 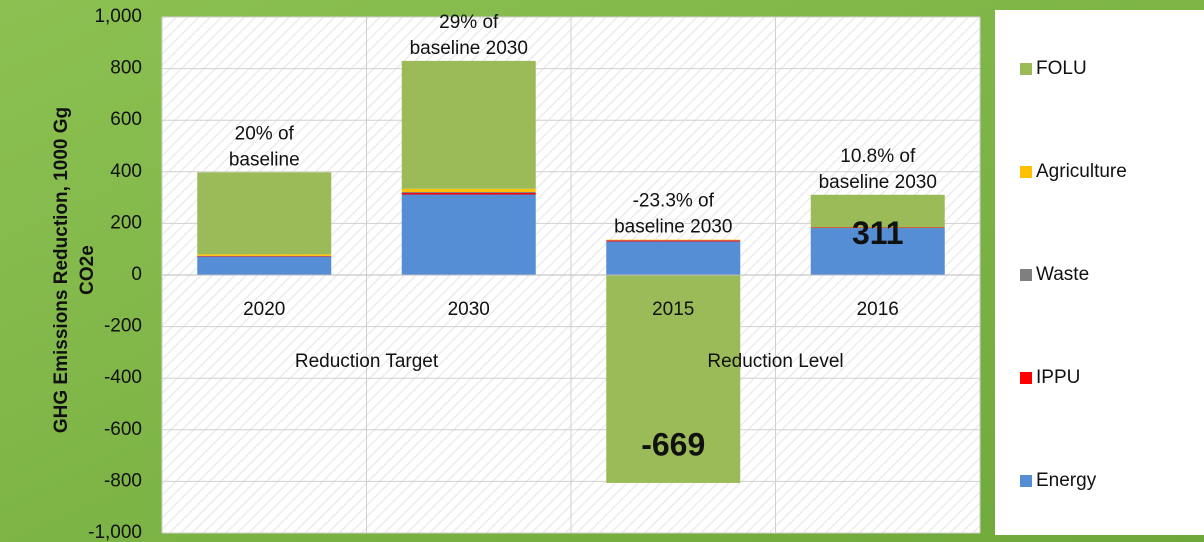 I want to click on x-tick-label: 2016, so click(x=878, y=309).